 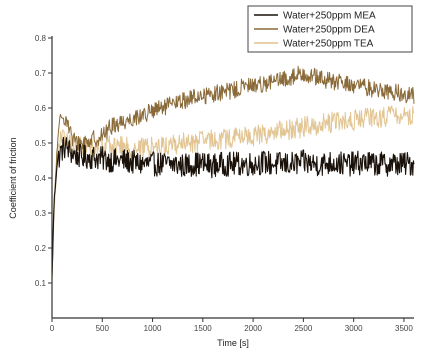 I want to click on y-axis-title: Coefficient of friction, so click(x=13, y=177).